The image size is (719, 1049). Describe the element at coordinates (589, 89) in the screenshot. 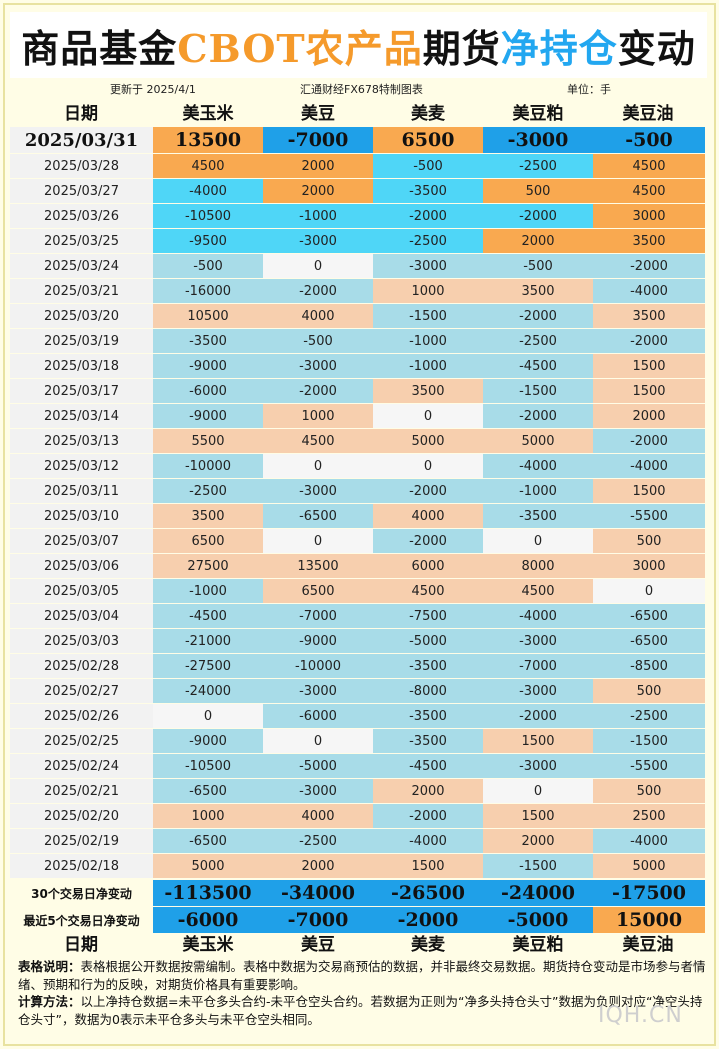

I see `unit-label: 单位：手` at that location.